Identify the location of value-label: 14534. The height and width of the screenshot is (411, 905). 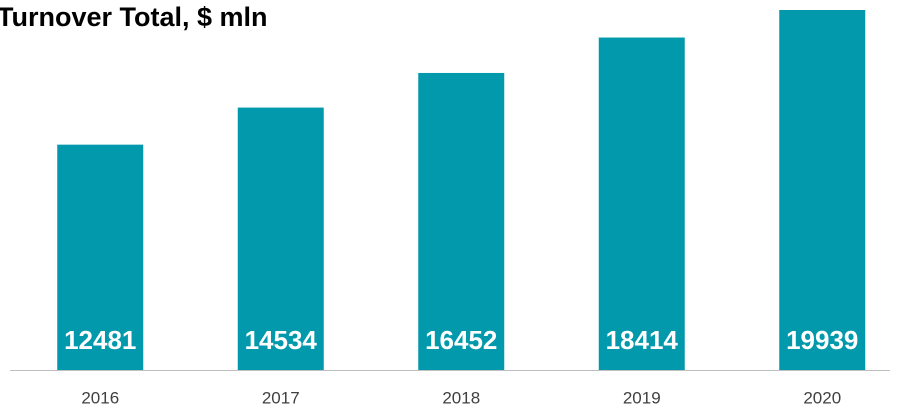
(281, 340).